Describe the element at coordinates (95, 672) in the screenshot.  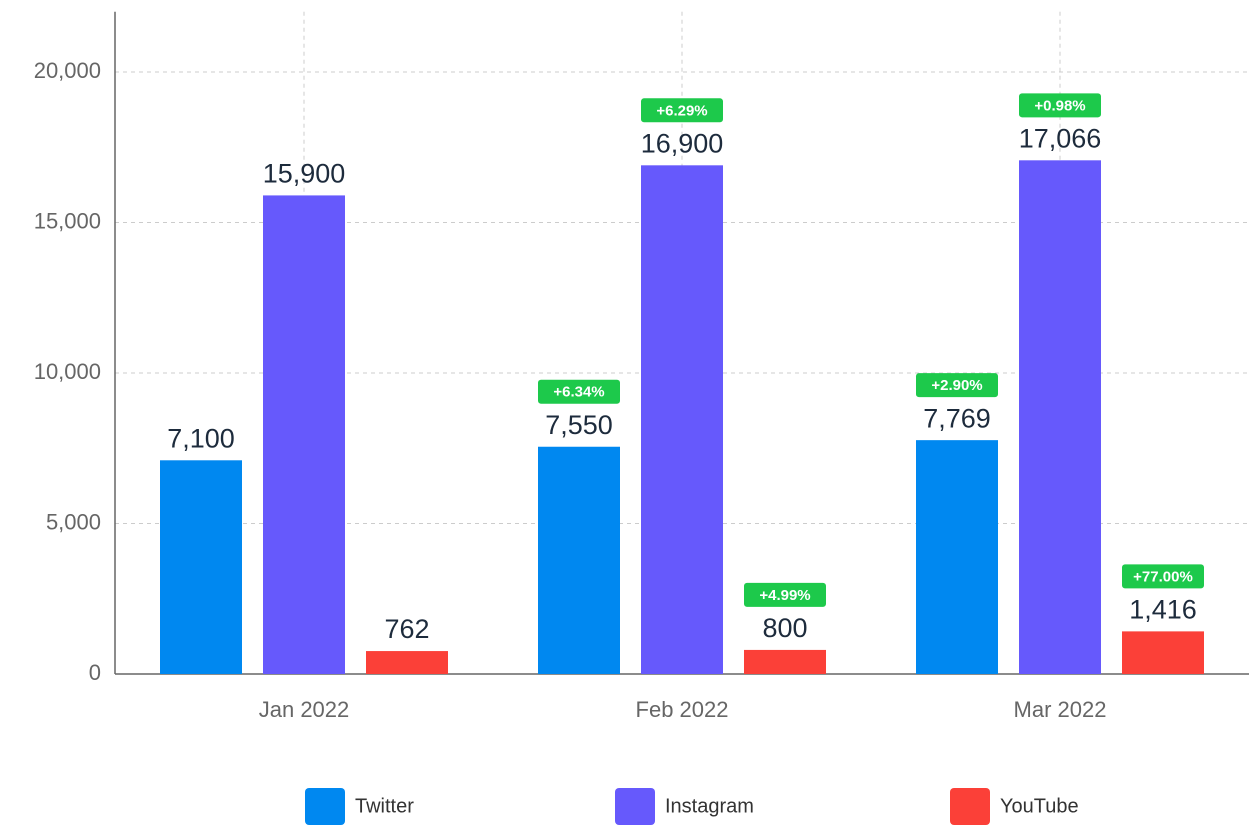
I see `y-tick-label: 0` at that location.